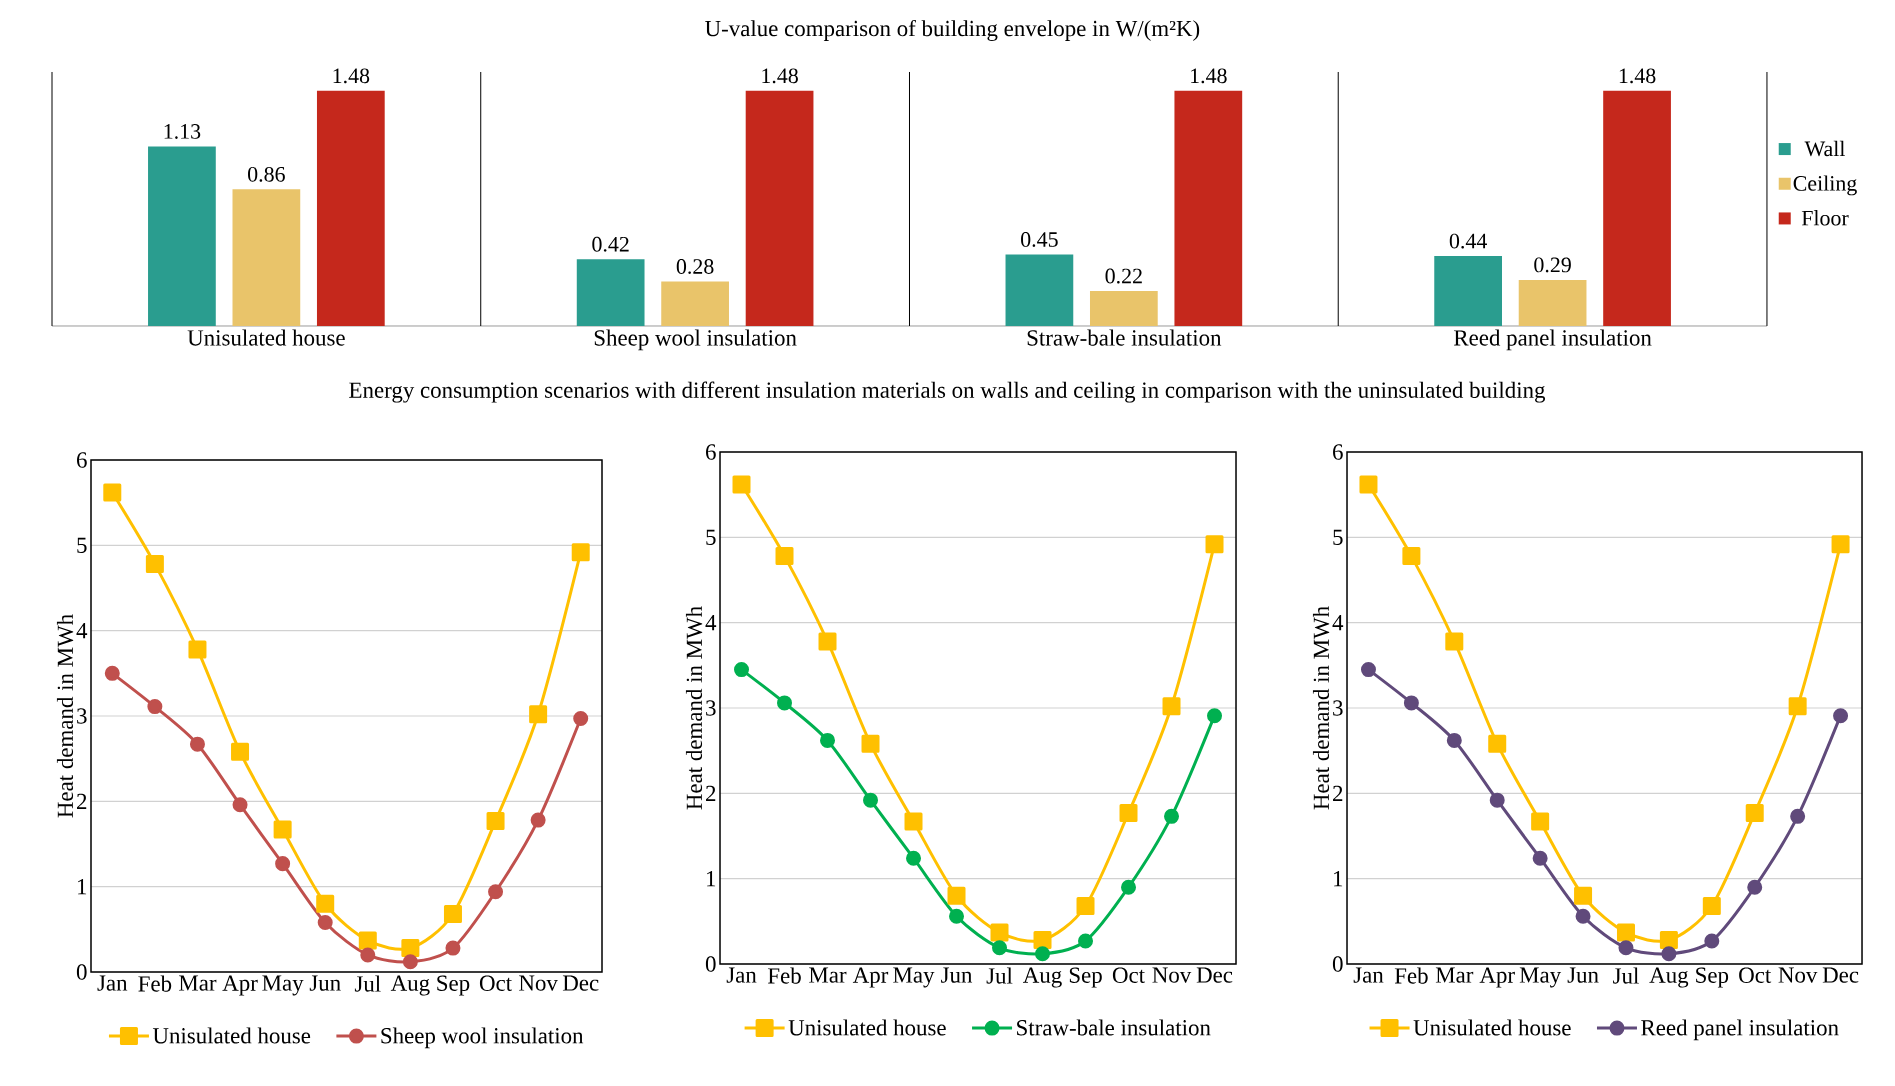 The width and height of the screenshot is (1895, 1086). I want to click on legend-label: Wall, so click(1824, 148).